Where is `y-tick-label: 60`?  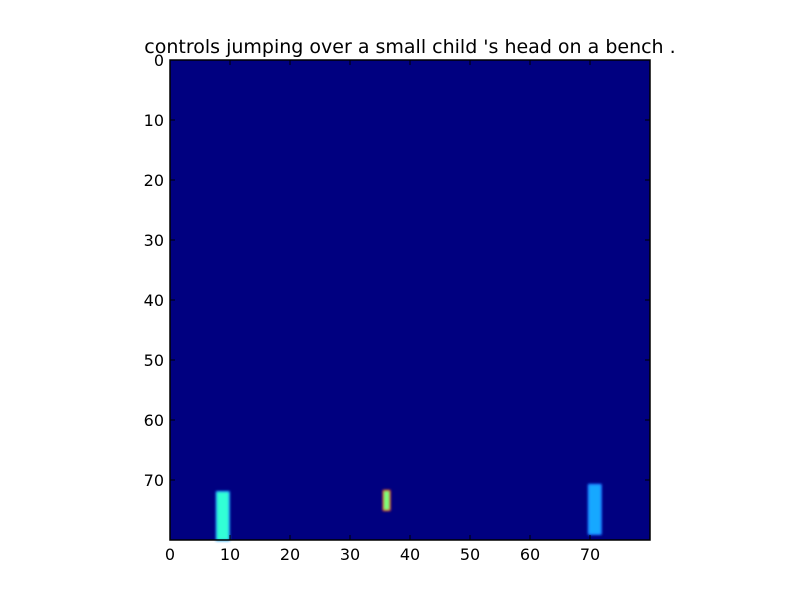 y-tick-label: 60 is located at coordinates (154, 420).